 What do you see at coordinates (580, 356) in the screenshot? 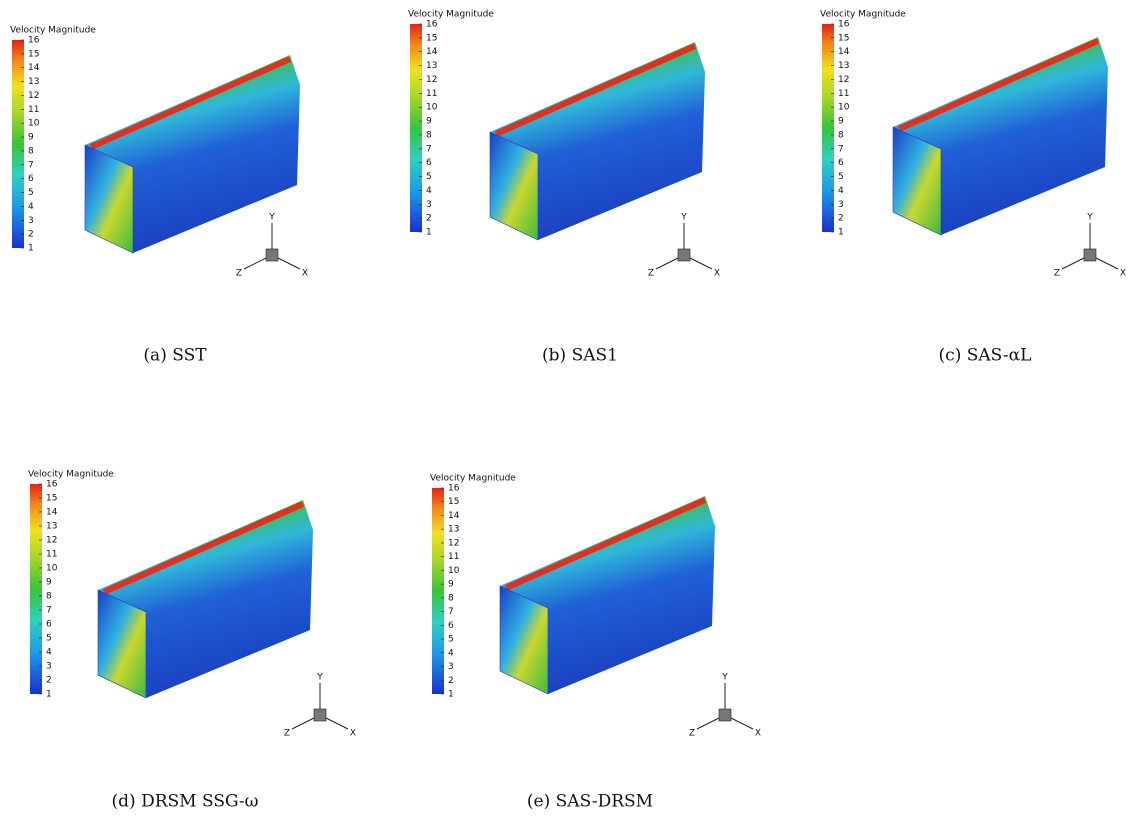
I see `caption: (b) SAS1` at bounding box center [580, 356].